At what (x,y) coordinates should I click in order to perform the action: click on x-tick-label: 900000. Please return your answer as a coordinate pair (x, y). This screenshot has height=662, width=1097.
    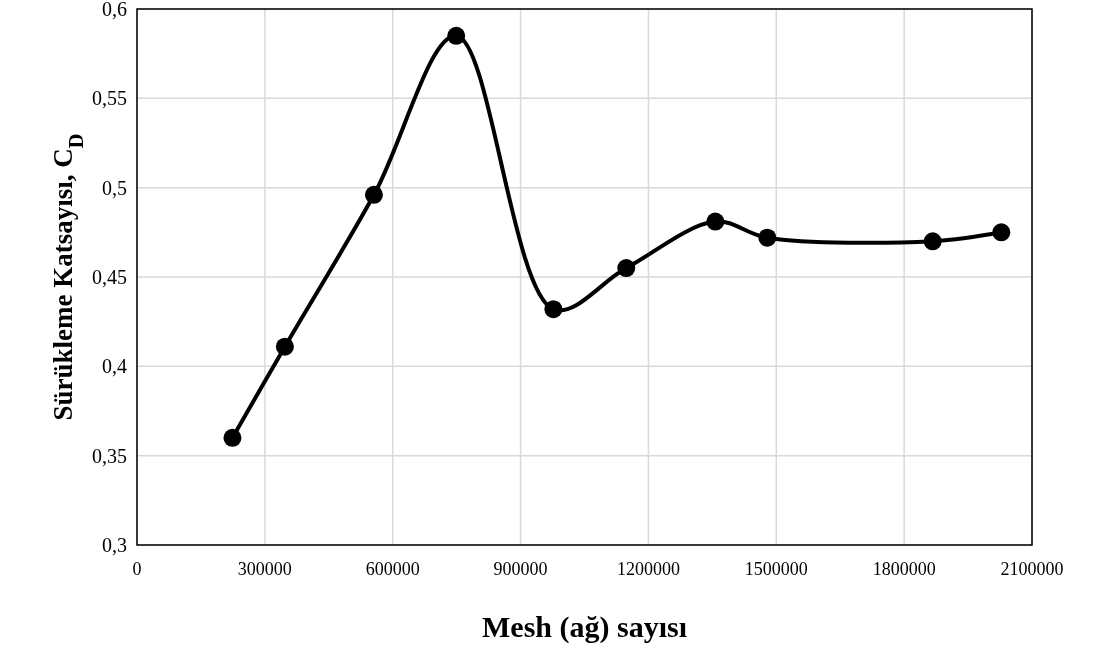
    Looking at the image, I should click on (520, 569).